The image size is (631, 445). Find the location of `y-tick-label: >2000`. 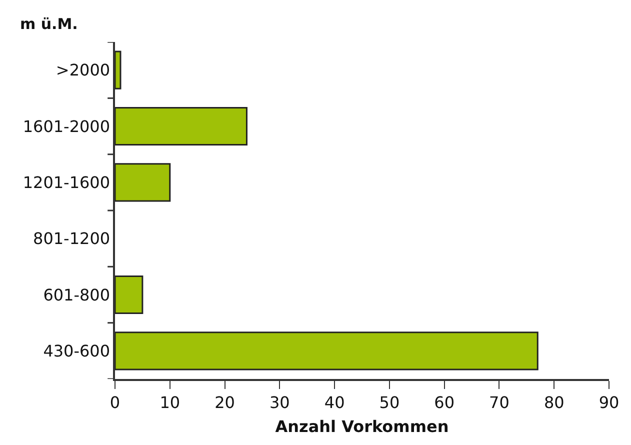

y-tick-label: >2000 is located at coordinates (83, 70).